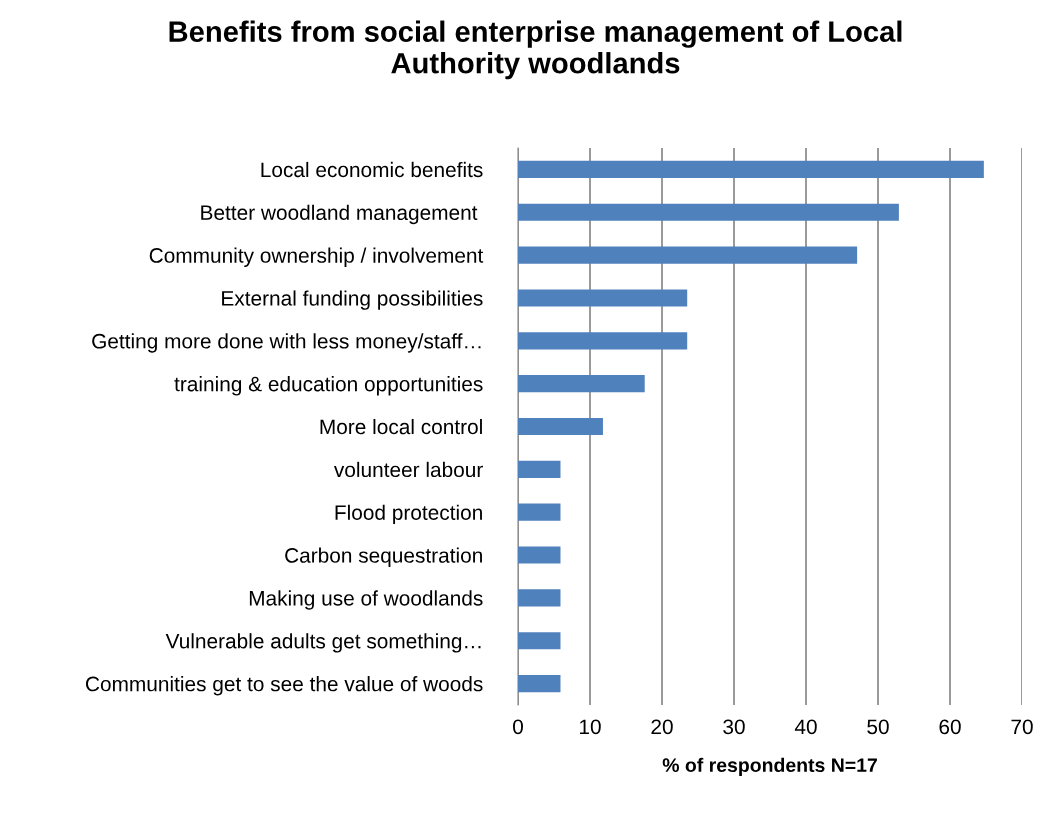 The width and height of the screenshot is (1050, 822). Describe the element at coordinates (339, 214) in the screenshot. I see `y-tick-label: Better woodland management` at that location.